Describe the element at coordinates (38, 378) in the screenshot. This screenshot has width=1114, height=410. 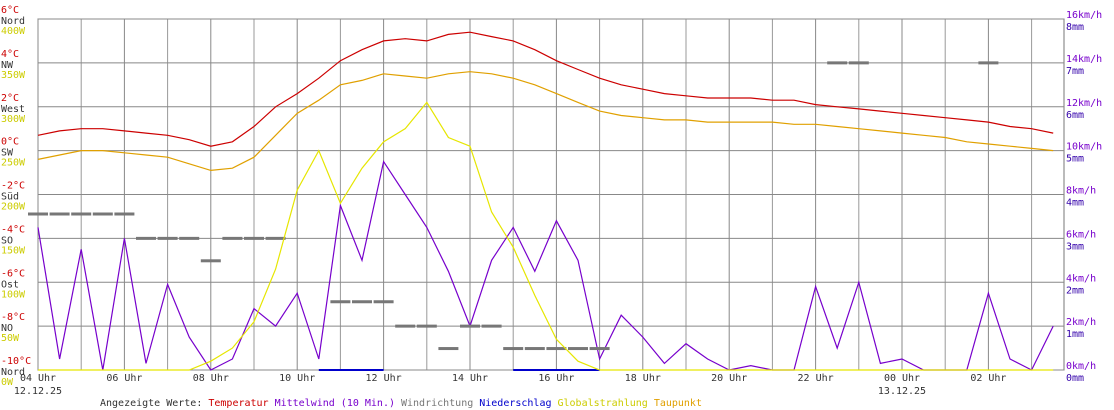
I see `x-tick-label: 04 Uhr` at that location.